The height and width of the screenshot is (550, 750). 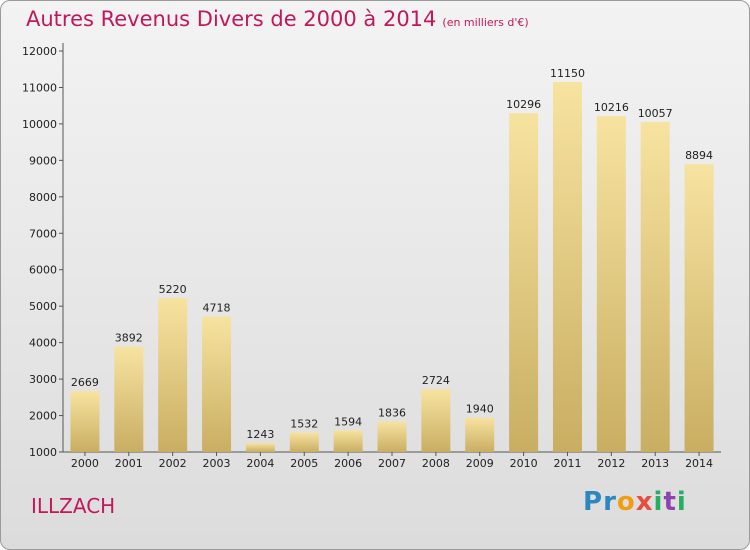 I want to click on bar-2008, so click(x=436, y=420).